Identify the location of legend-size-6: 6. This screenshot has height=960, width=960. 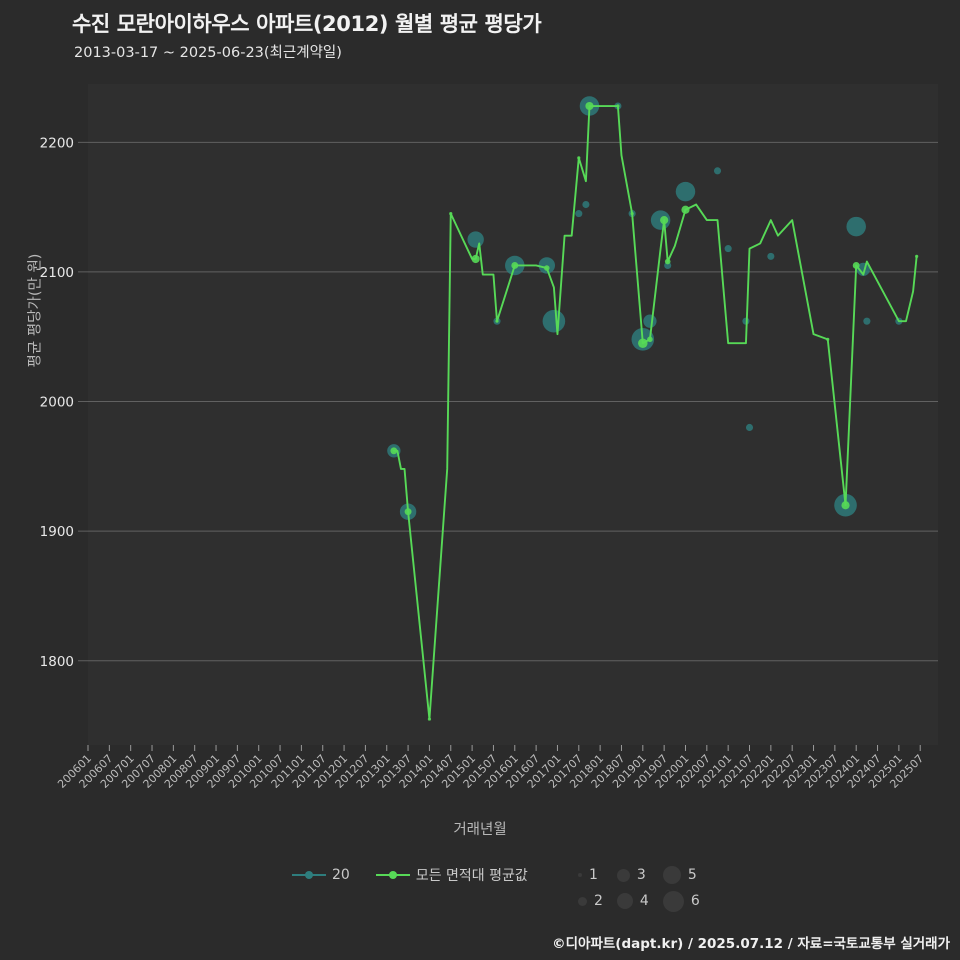
(681, 901).